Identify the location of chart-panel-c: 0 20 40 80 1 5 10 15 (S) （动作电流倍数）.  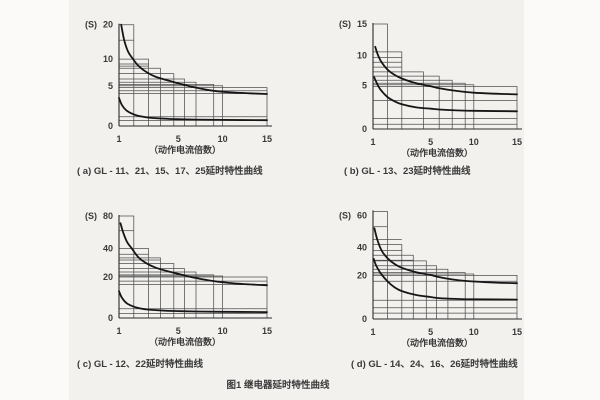
(187, 279).